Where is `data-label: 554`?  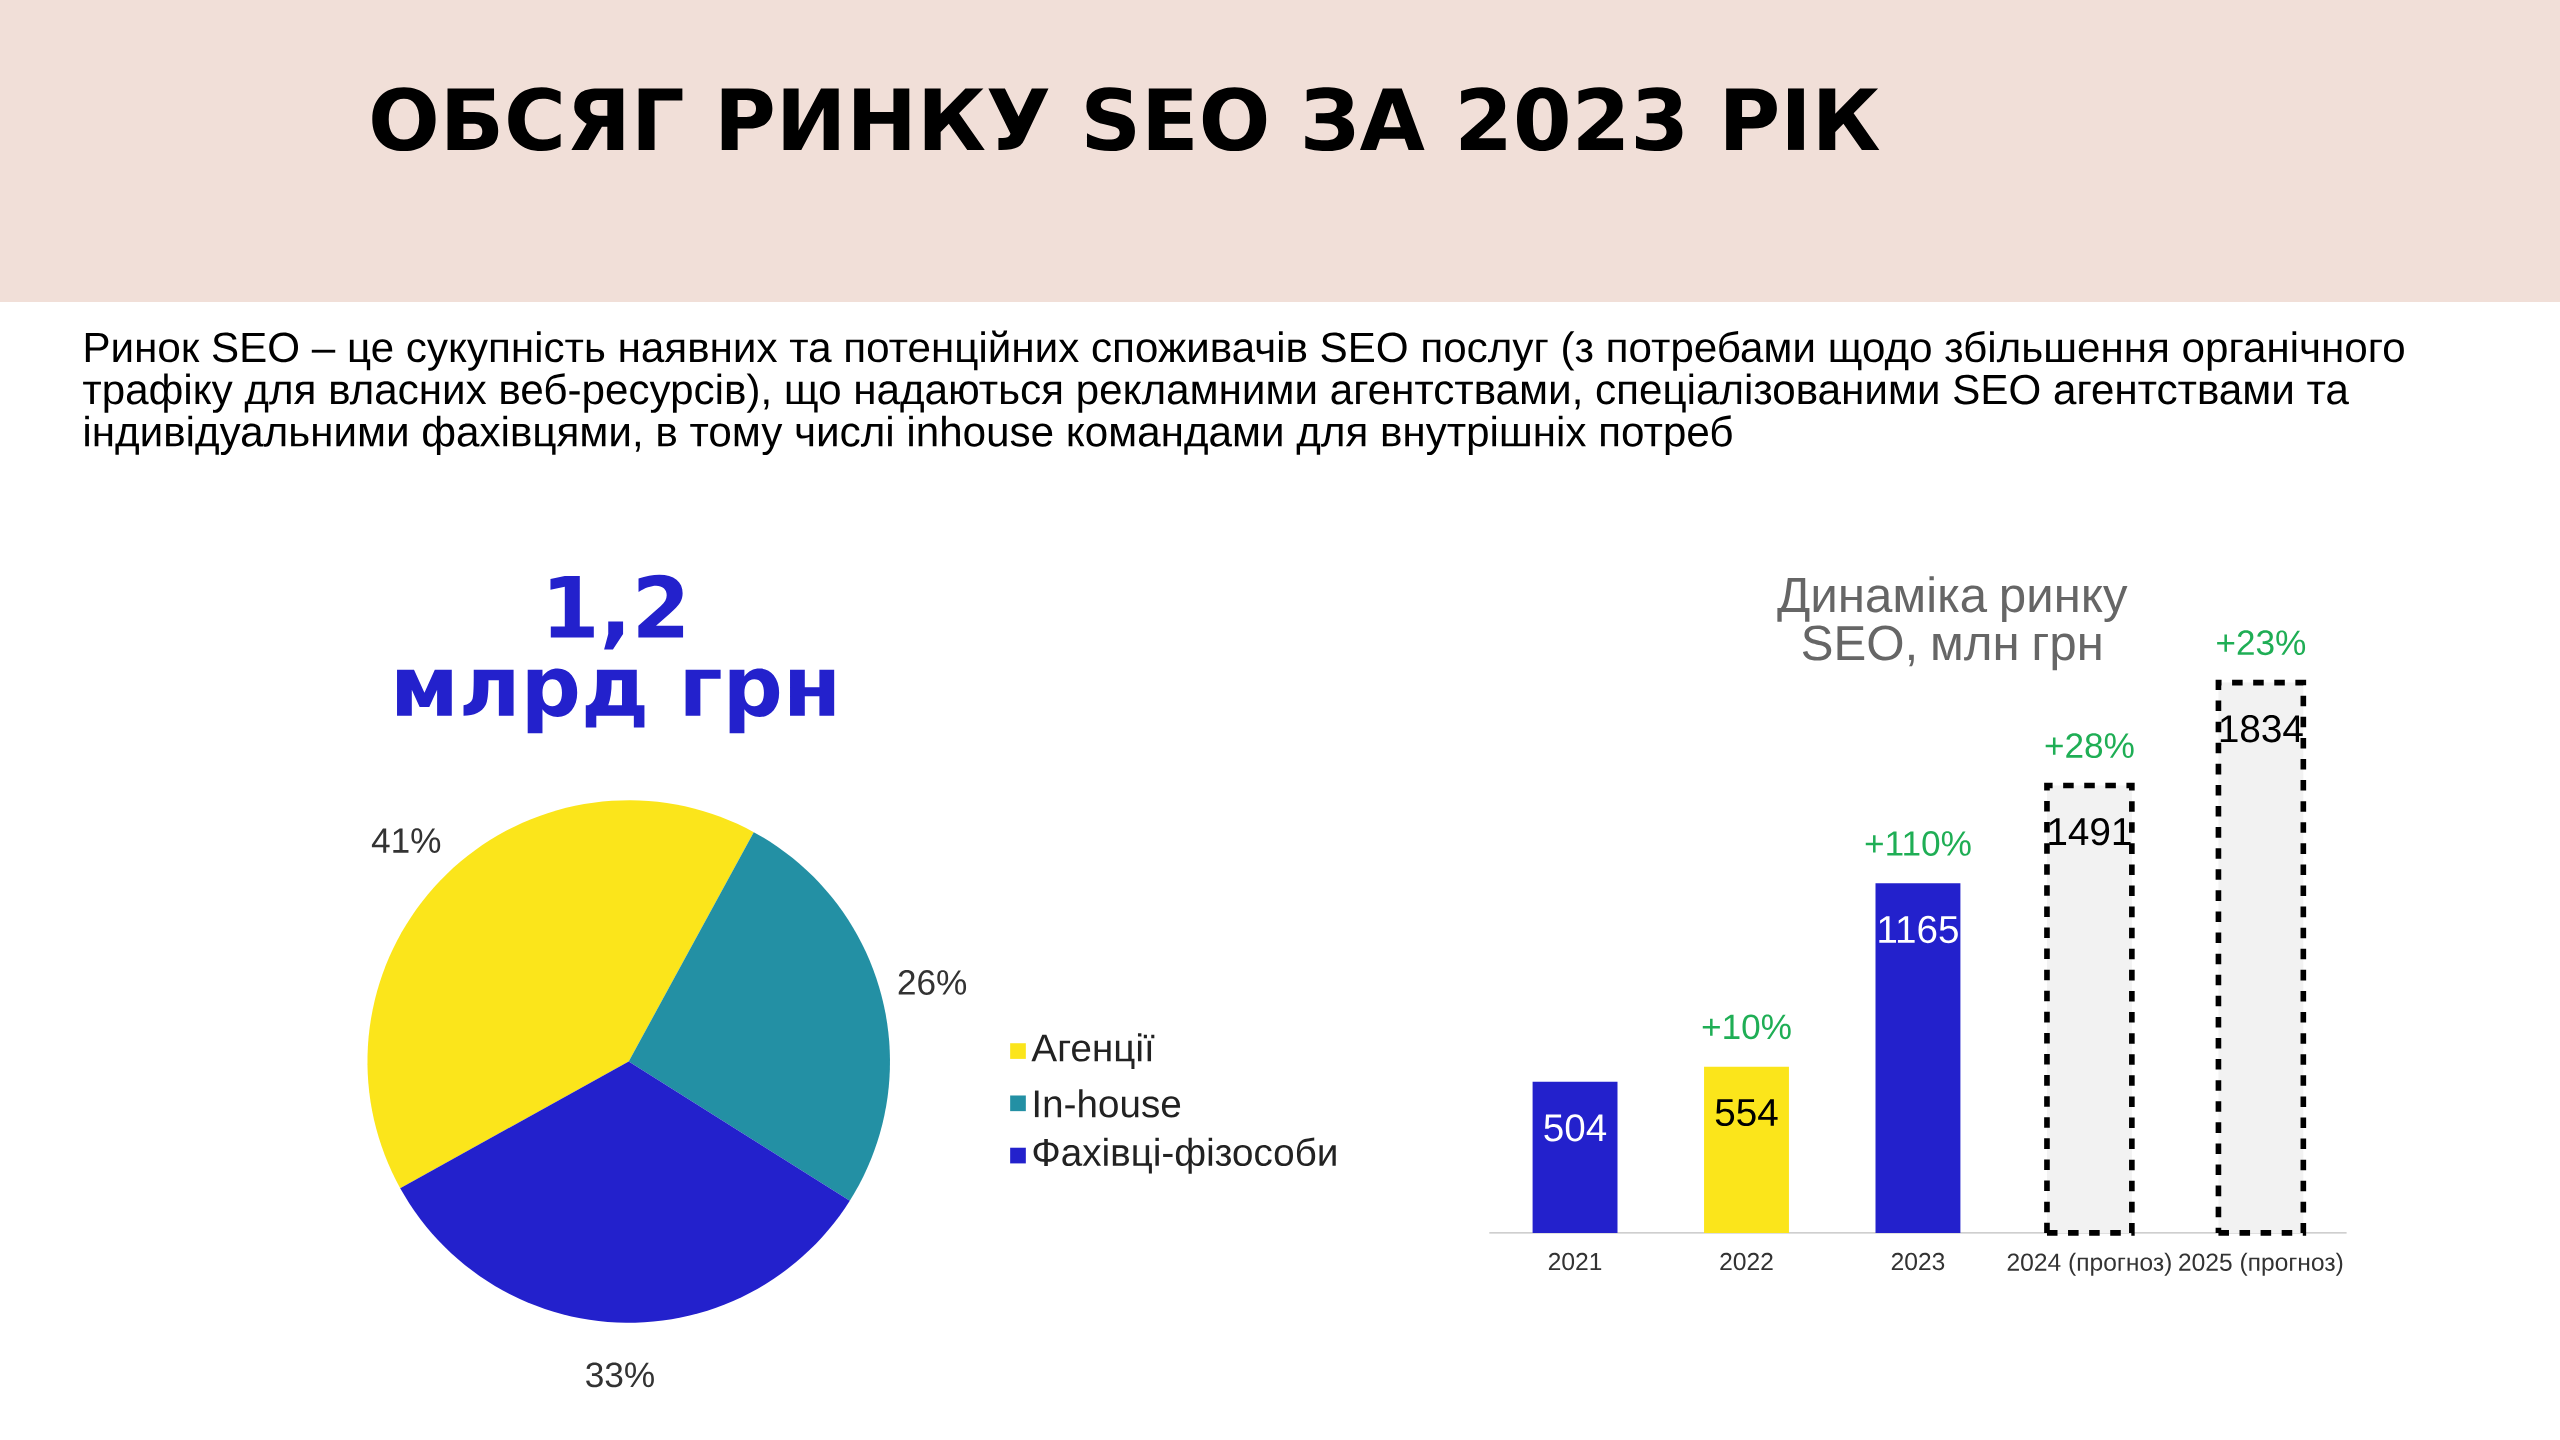 data-label: 554 is located at coordinates (1746, 1113).